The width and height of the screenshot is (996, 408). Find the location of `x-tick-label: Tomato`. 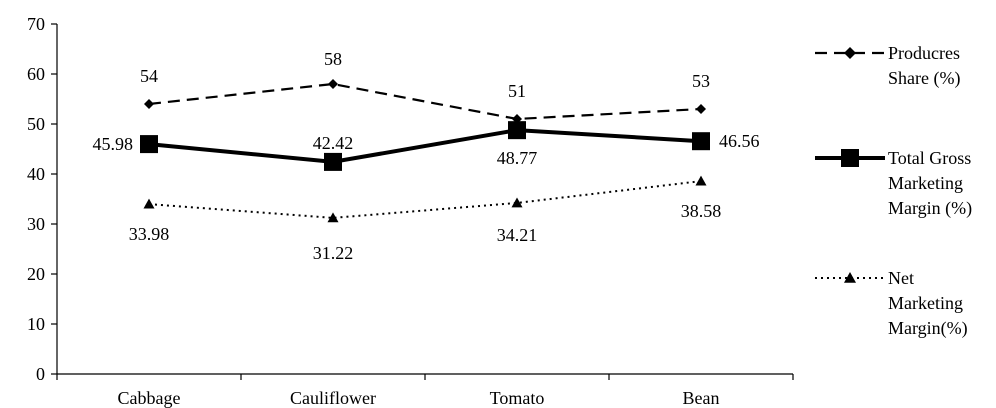

x-tick-label: Tomato is located at coordinates (517, 398).